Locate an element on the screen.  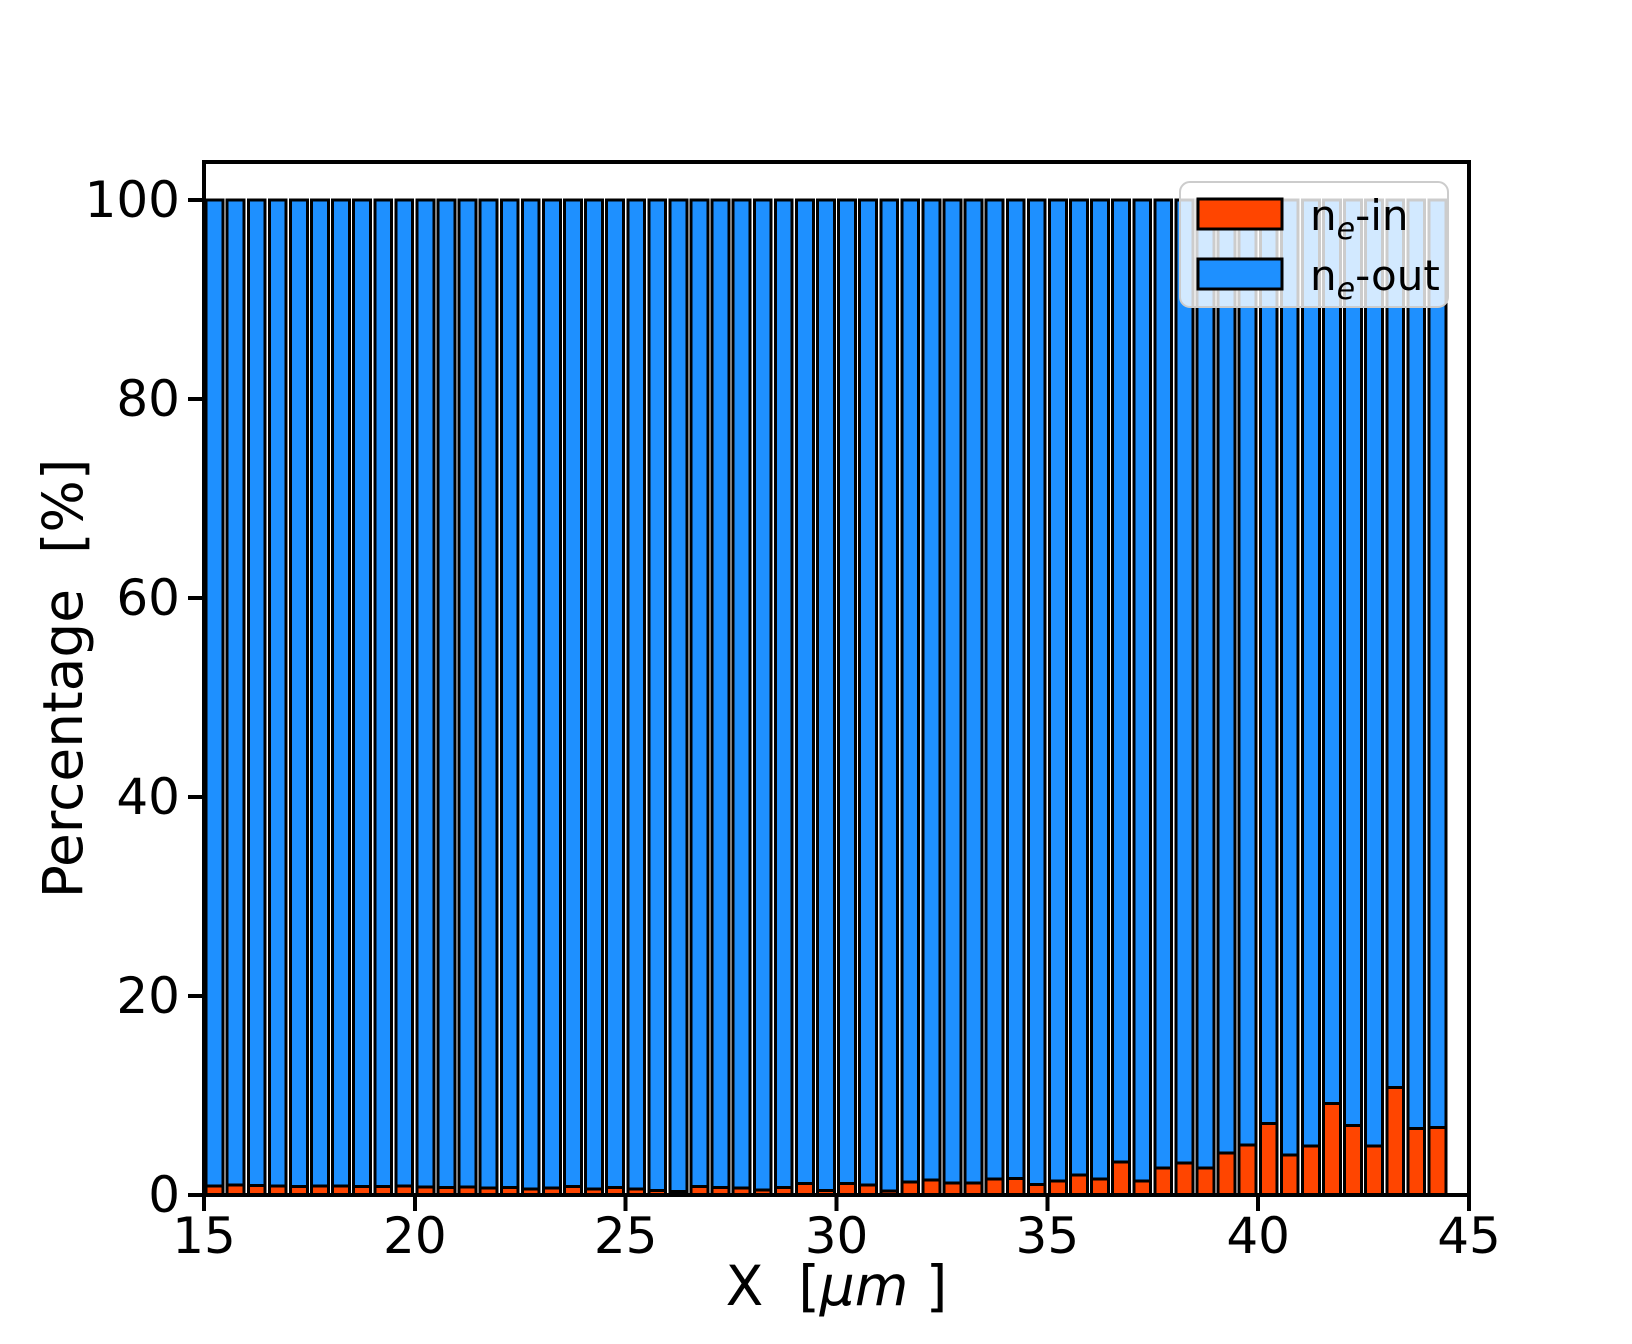
legend-swatch-ne-in is located at coordinates (1240, 214).